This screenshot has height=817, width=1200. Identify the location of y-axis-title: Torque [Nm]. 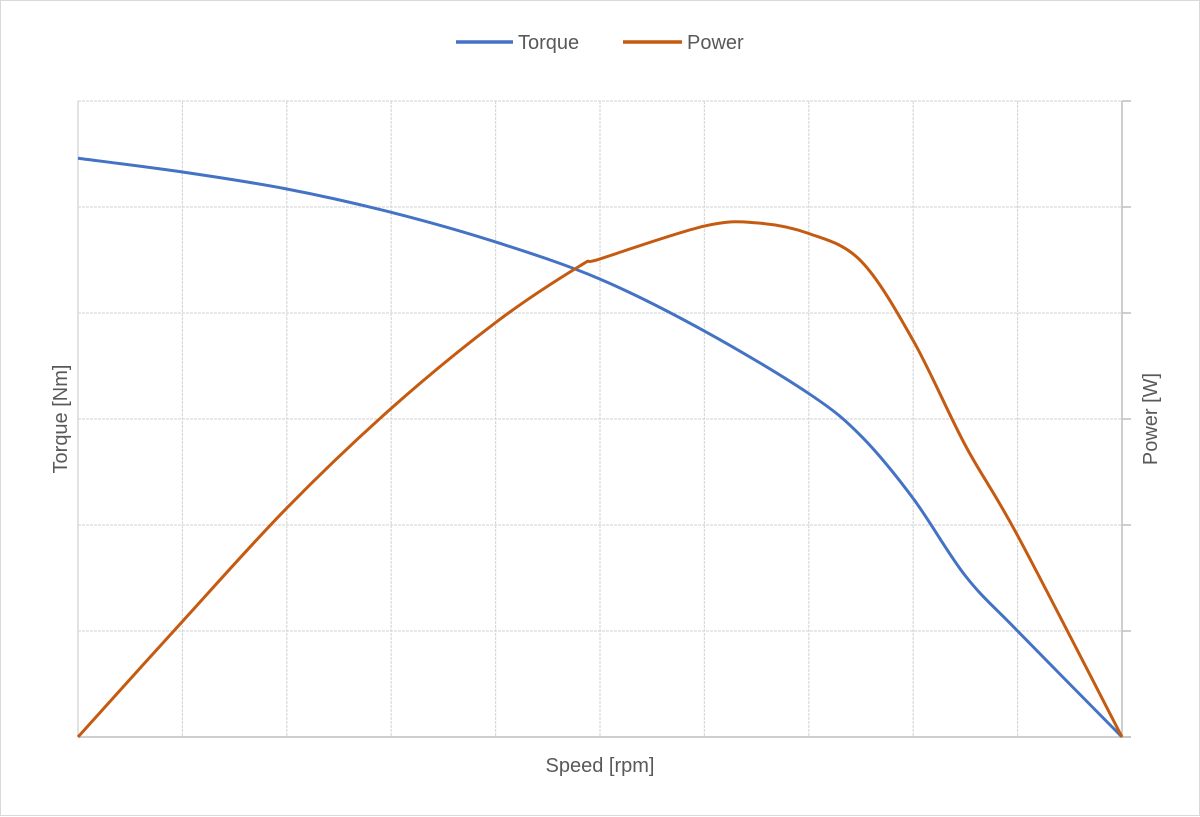
(61, 419).